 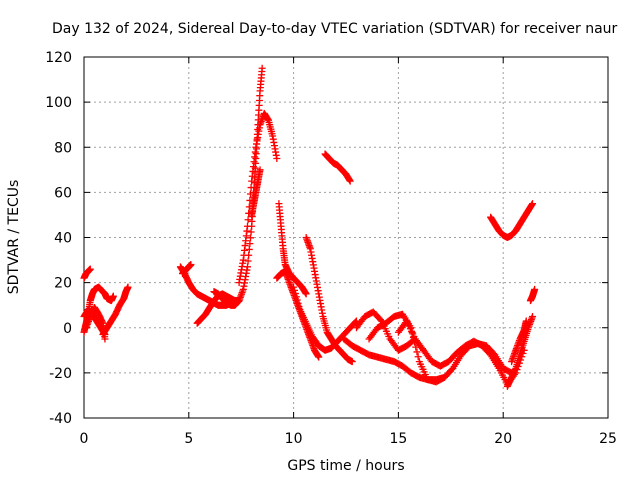 What do you see at coordinates (58, 103) in the screenshot?
I see `y-tick-label: 100` at bounding box center [58, 103].